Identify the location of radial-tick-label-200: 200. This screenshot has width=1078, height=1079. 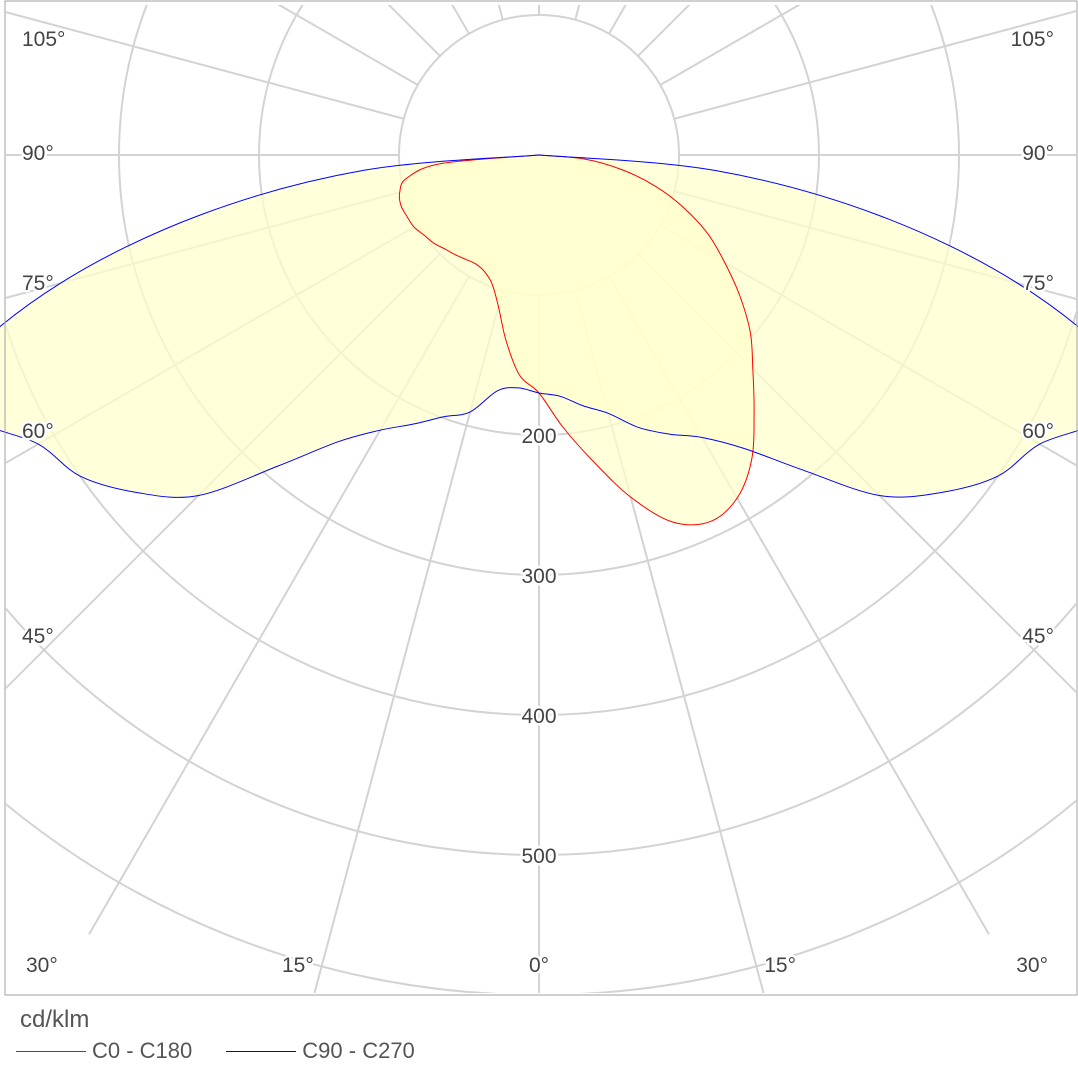
(538, 436).